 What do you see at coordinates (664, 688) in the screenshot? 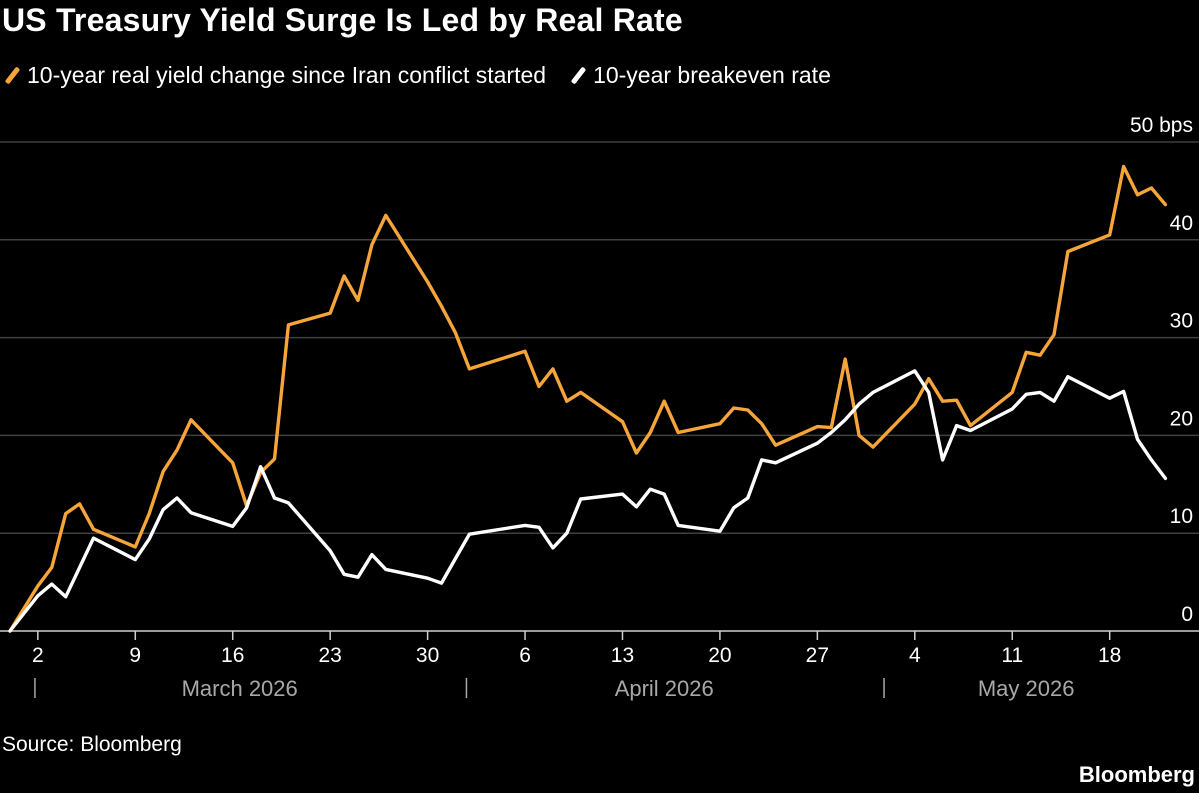
I see `month-label-1: April 2026` at bounding box center [664, 688].